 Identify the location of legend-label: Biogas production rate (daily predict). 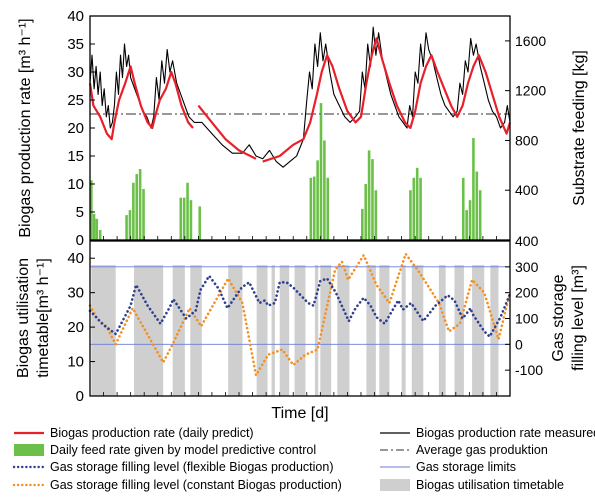
(152, 433).